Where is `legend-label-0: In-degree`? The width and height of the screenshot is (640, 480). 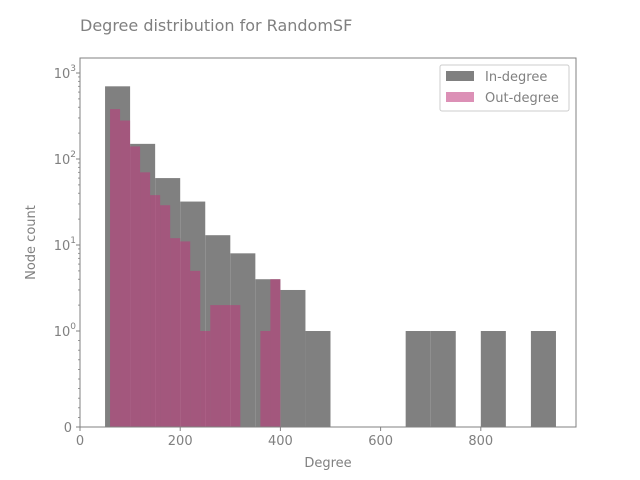
legend-label-0: In-degree is located at coordinates (516, 77).